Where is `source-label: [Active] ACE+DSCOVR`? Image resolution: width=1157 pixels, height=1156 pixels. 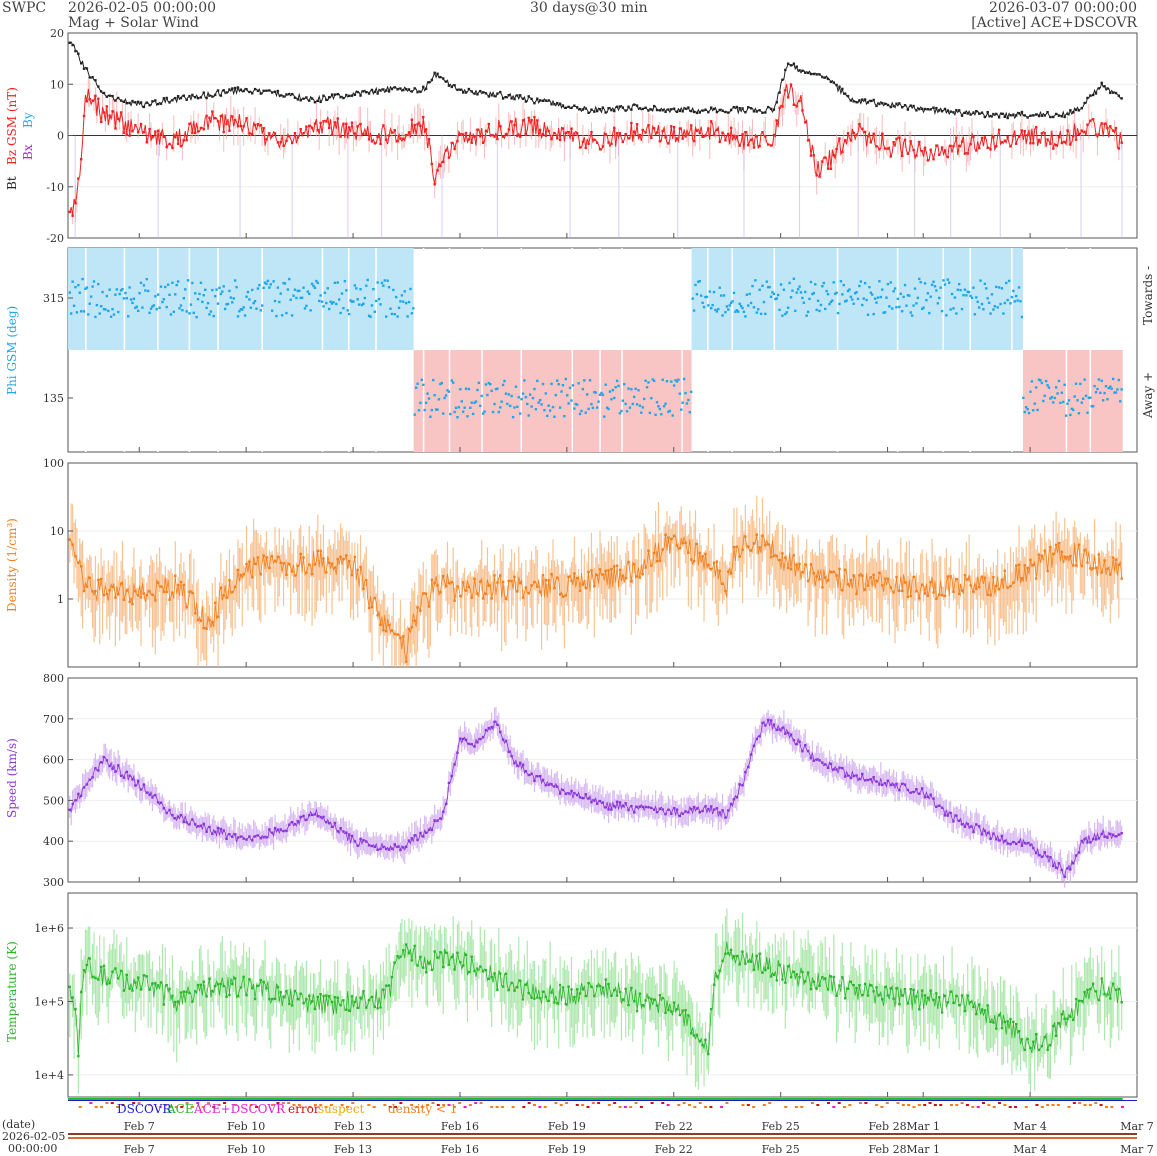 source-label: [Active] ACE+DSCOVR is located at coordinates (1054, 23).